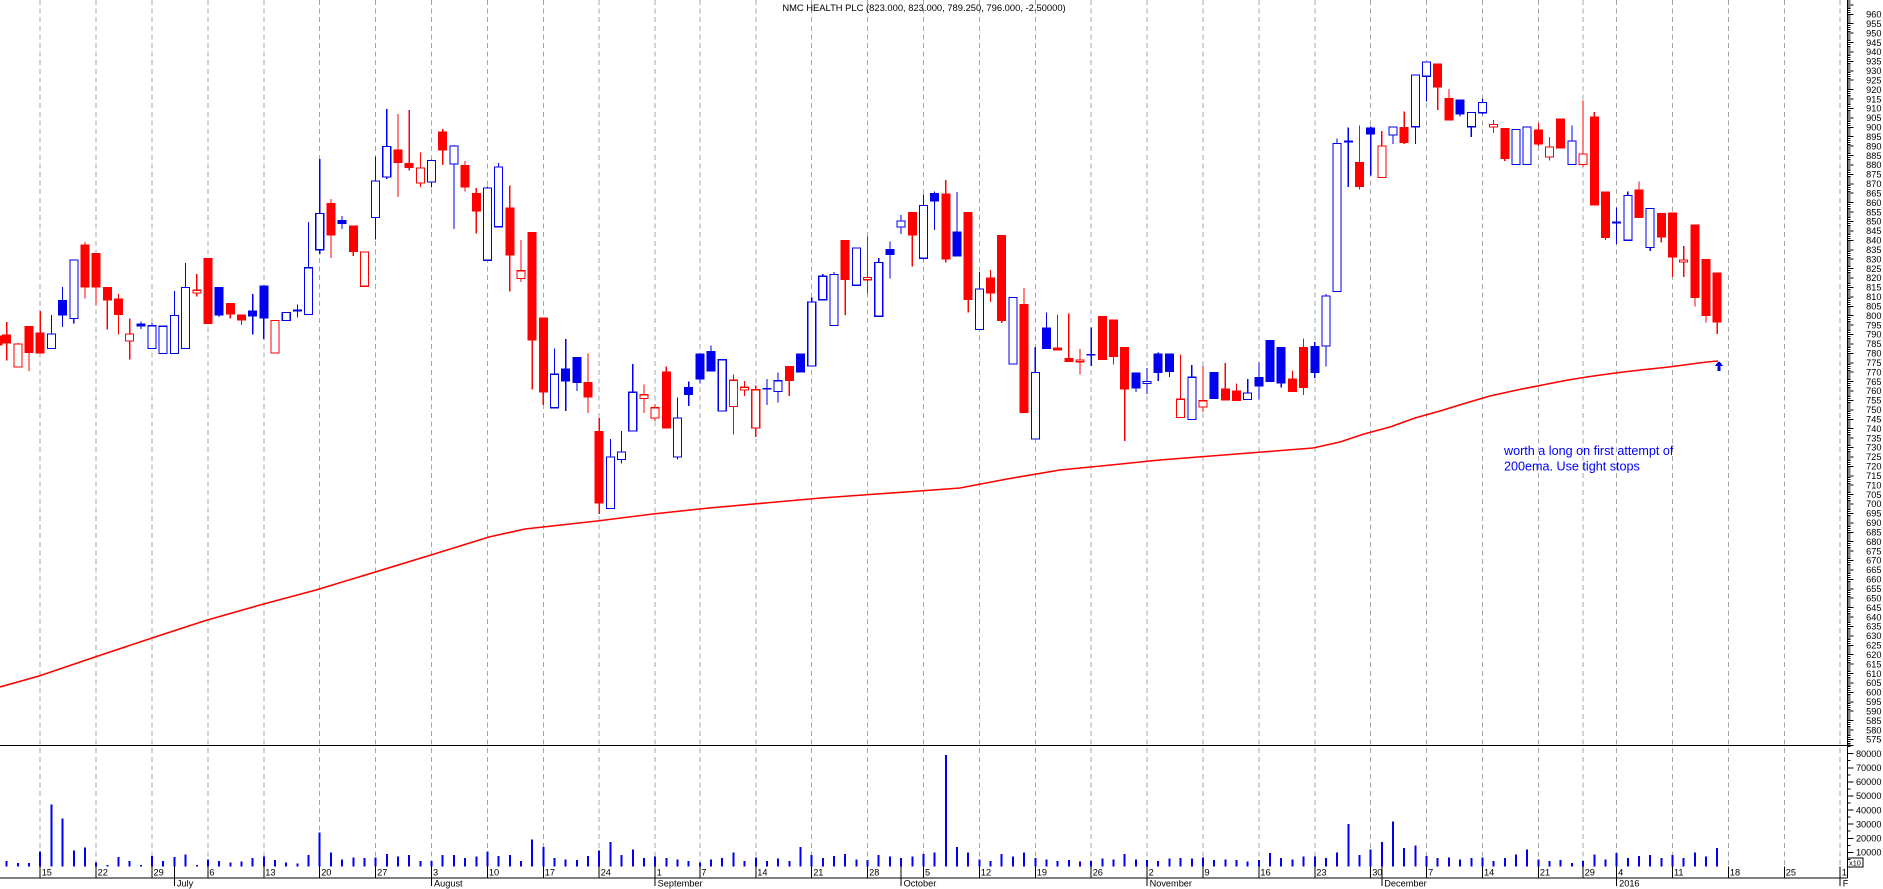 The height and width of the screenshot is (889, 1883). Describe the element at coordinates (920, 884) in the screenshot. I see `svg-text: October` at that location.